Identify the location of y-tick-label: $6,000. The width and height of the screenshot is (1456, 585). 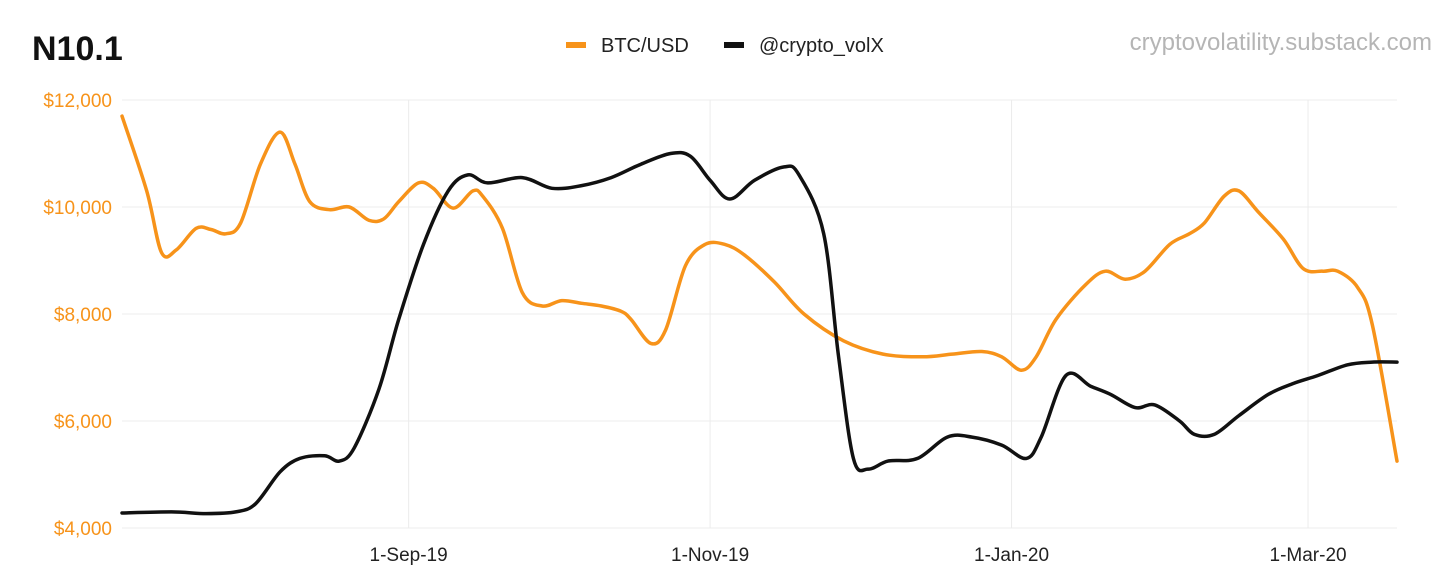
(83, 422).